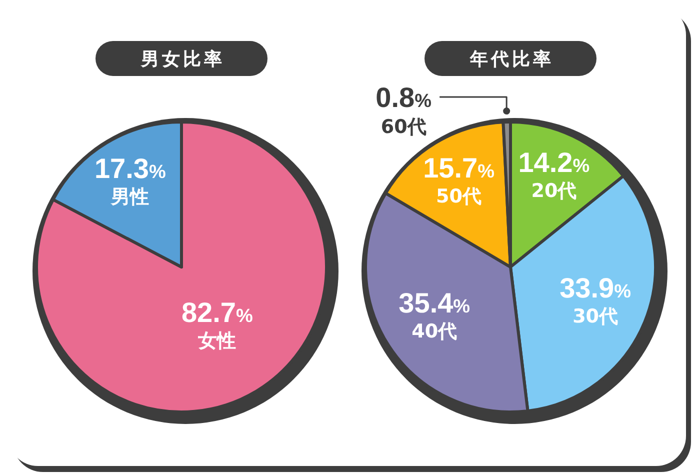  Describe the element at coordinates (434, 303) in the screenshot. I see `data-label: 35.4%` at that location.